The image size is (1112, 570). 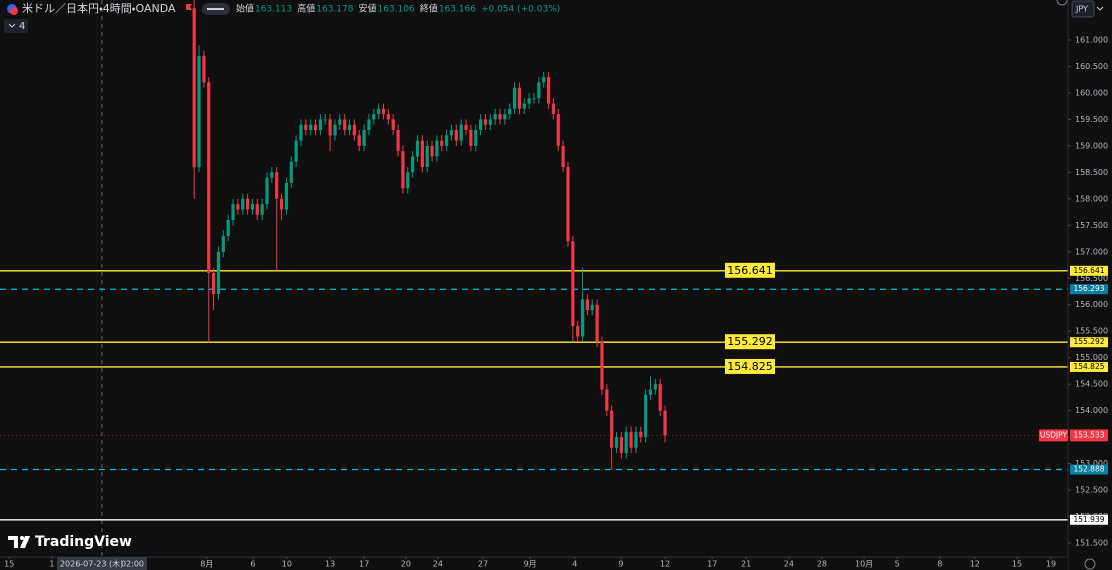 What do you see at coordinates (1054, 434) in the screenshot?
I see `last-price-name: USDJPY` at bounding box center [1054, 434].